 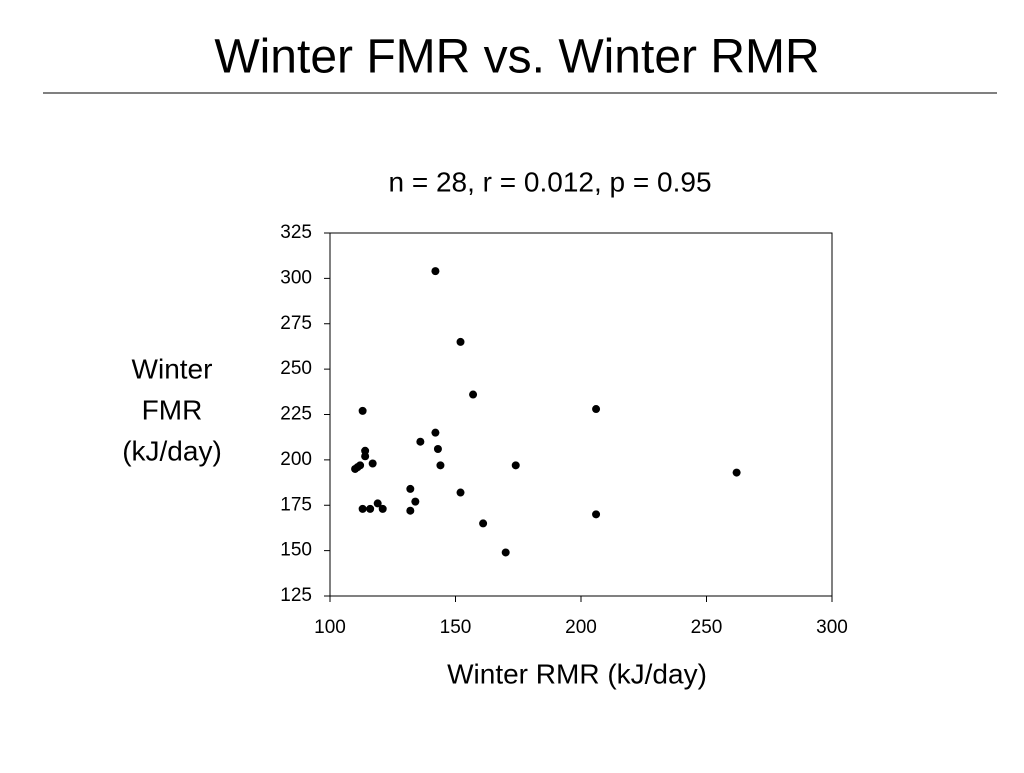 I want to click on y-axis-label: Winter, so click(x=172, y=368).